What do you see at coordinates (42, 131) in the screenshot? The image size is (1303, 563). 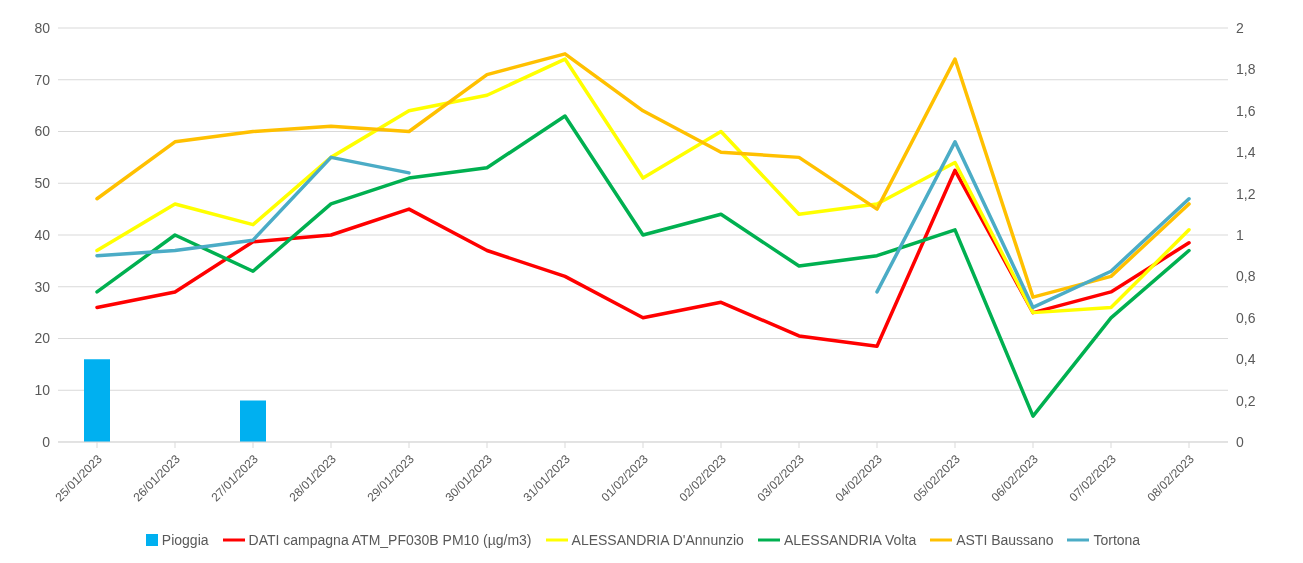 I see `y-tick-label: 60` at bounding box center [42, 131].